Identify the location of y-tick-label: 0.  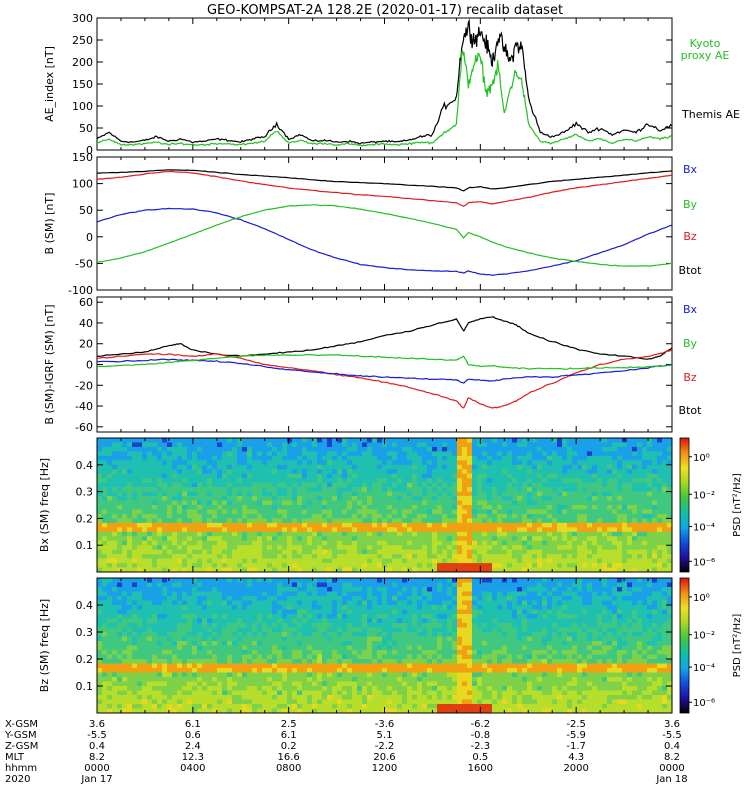
(89, 365).